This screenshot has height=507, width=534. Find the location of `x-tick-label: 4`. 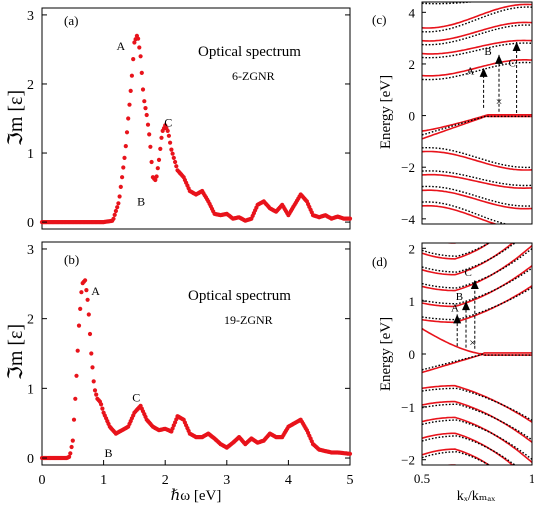

x-tick-label: 4 is located at coordinates (288, 480).